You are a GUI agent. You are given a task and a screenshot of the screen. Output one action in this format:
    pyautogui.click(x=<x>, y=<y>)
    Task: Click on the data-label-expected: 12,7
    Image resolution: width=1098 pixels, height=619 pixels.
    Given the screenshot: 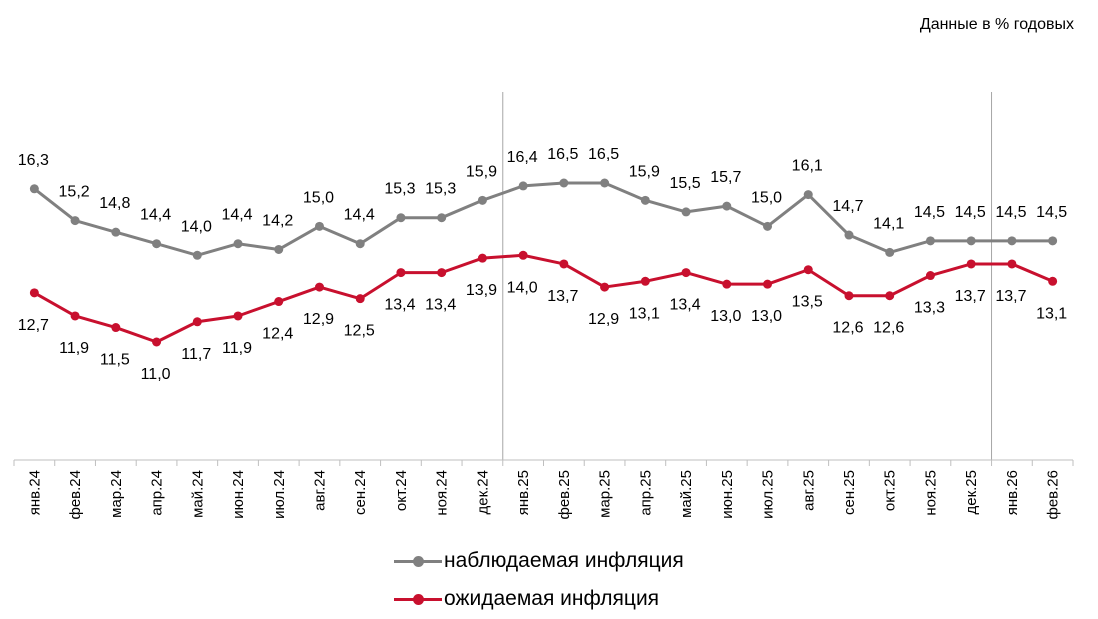 What is the action you would take?
    pyautogui.click(x=33, y=325)
    